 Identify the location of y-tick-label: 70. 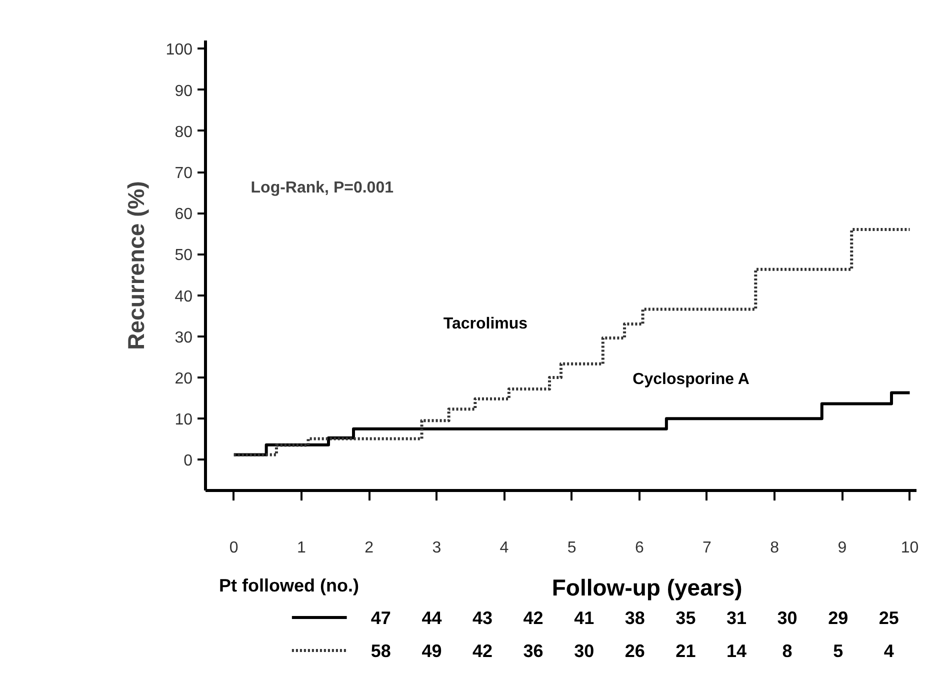
(183, 173).